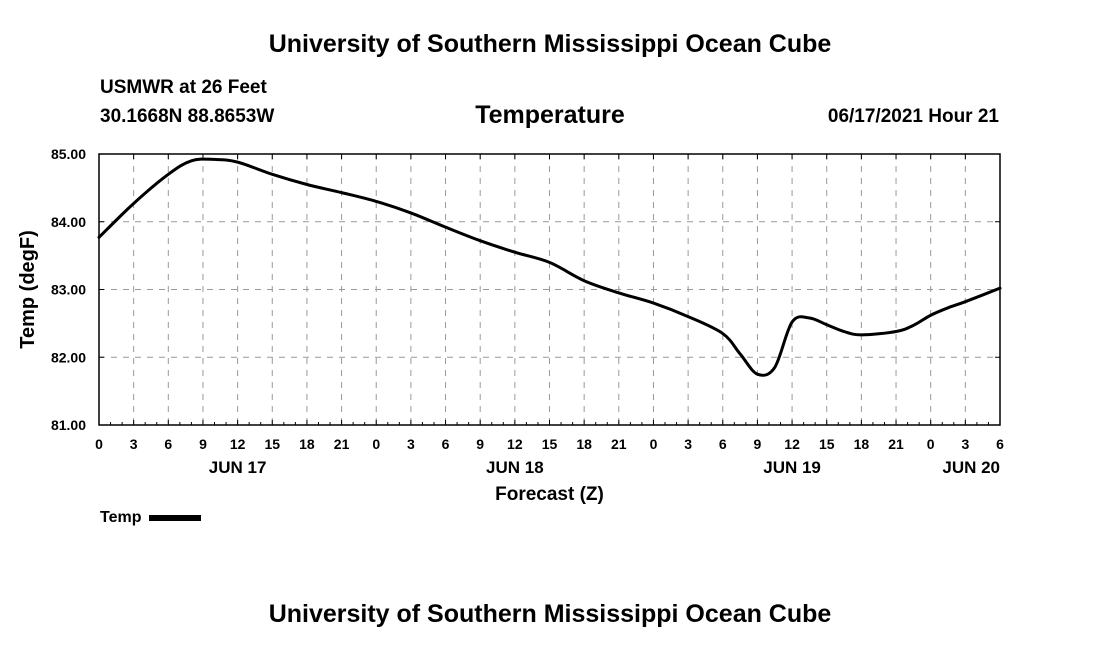 This screenshot has height=650, width=1100. Describe the element at coordinates (238, 467) in the screenshot. I see `date-label: JUN 17` at that location.